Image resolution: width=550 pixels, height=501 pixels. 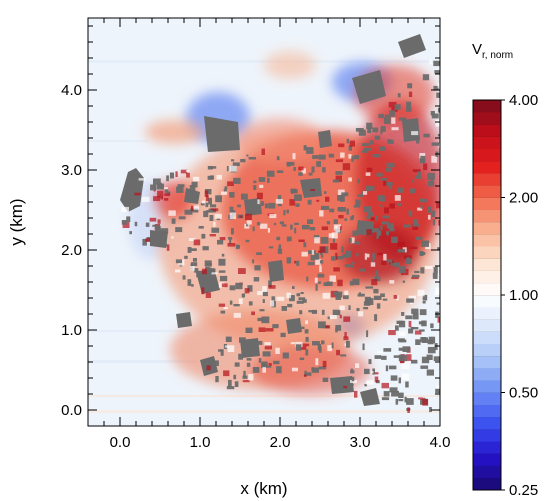 What do you see at coordinates (120, 442) in the screenshot?
I see `x-tick-label: 0.0` at bounding box center [120, 442].